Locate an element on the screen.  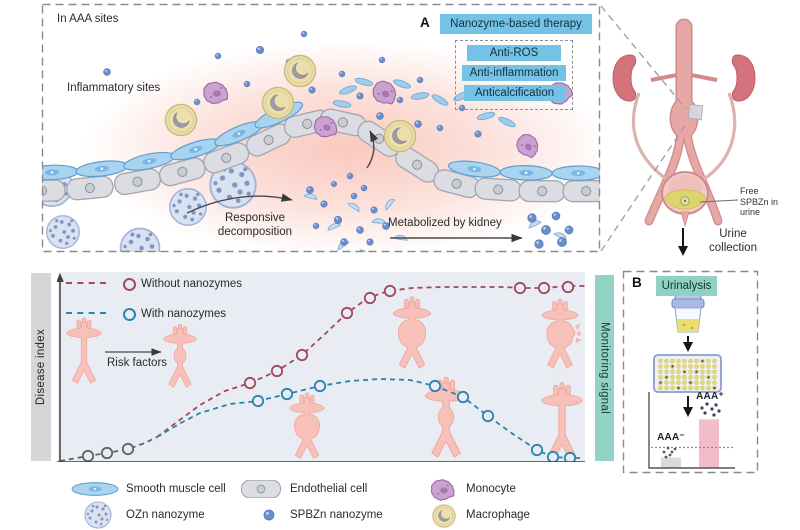
marker-baseline is located at coordinates (107, 453).